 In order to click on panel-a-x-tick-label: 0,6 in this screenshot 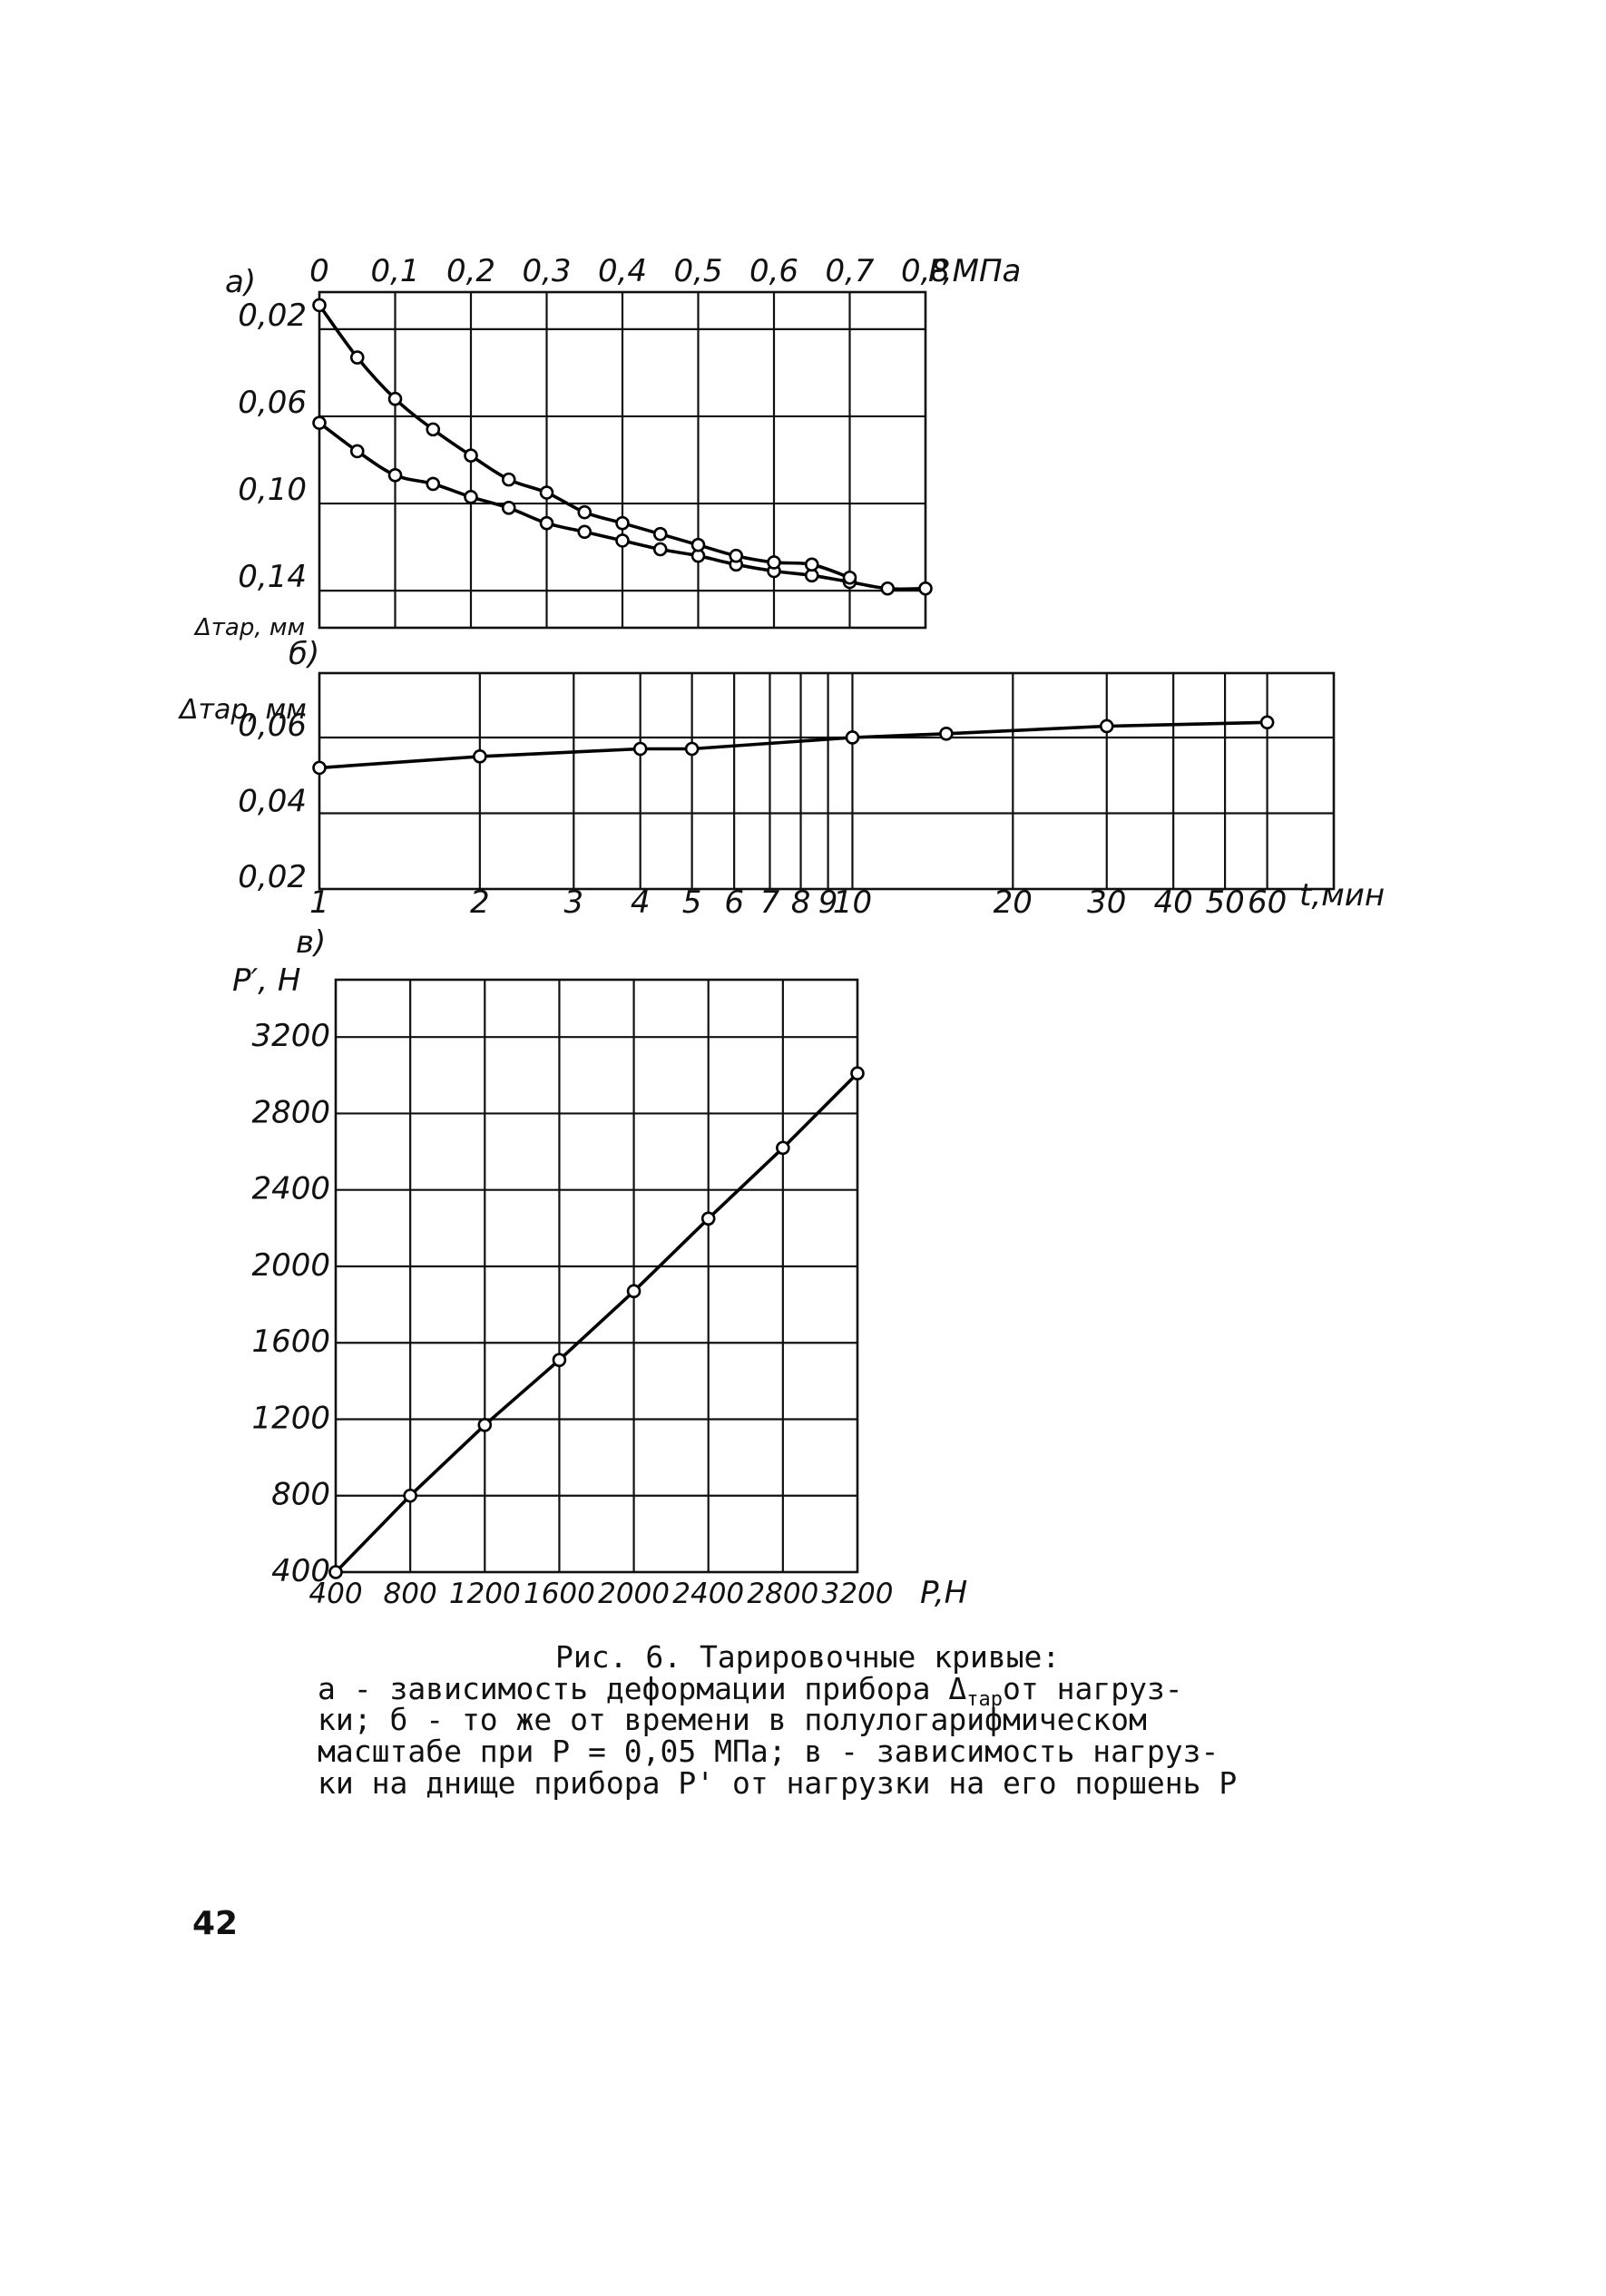, I will do `click(773, 271)`.